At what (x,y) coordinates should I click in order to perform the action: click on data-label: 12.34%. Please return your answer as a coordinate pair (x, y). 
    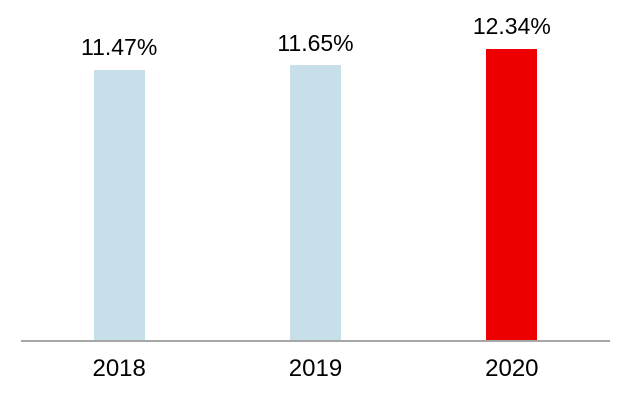
    Looking at the image, I should click on (511, 26).